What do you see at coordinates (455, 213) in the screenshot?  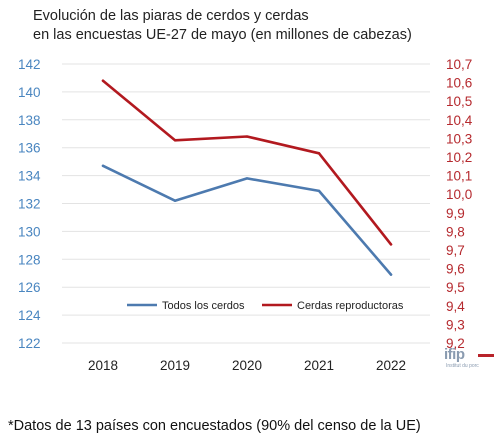 I see `right-axis-tick-label: 9,9` at bounding box center [455, 213].